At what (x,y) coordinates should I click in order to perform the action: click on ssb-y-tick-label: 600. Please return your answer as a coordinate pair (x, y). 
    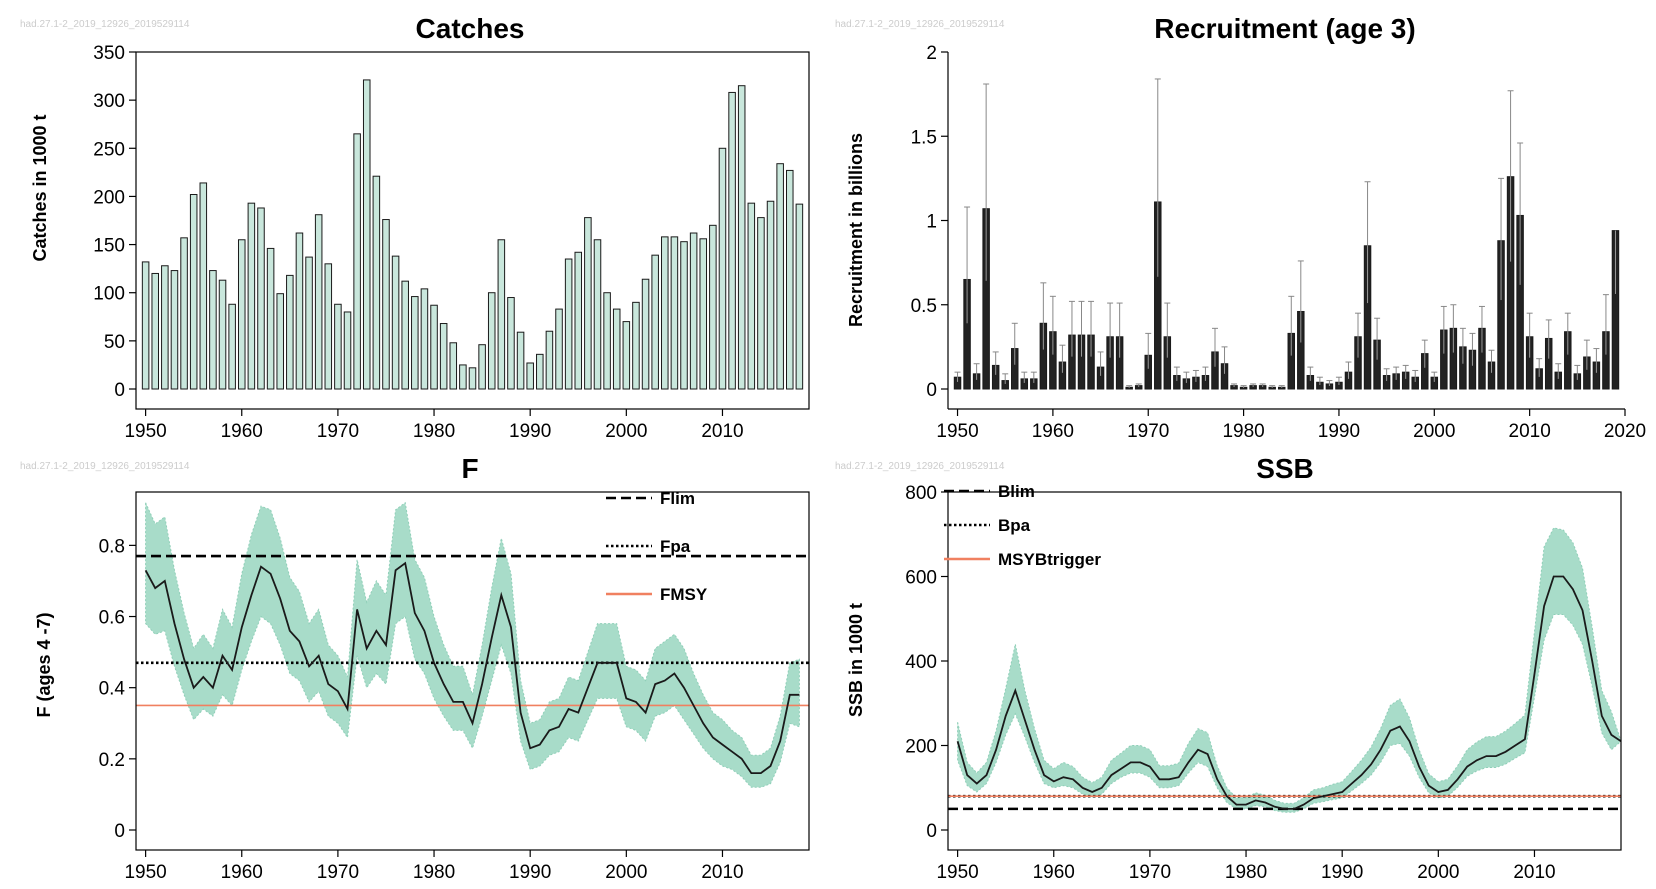
    Looking at the image, I should click on (921, 578).